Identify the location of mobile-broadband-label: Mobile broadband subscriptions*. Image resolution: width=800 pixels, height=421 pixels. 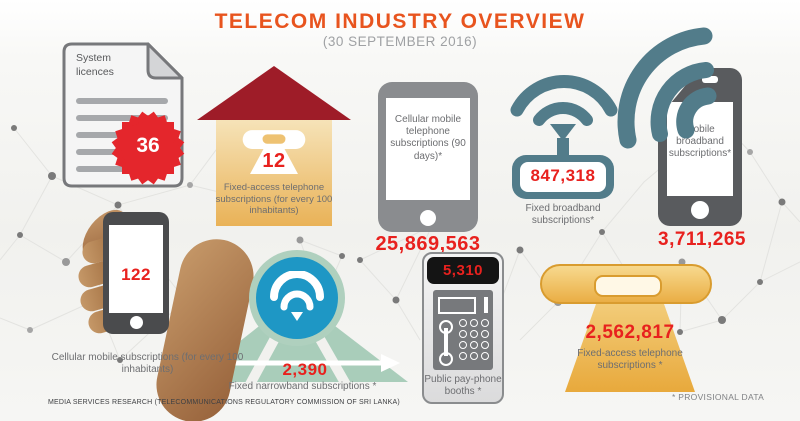
(700, 142).